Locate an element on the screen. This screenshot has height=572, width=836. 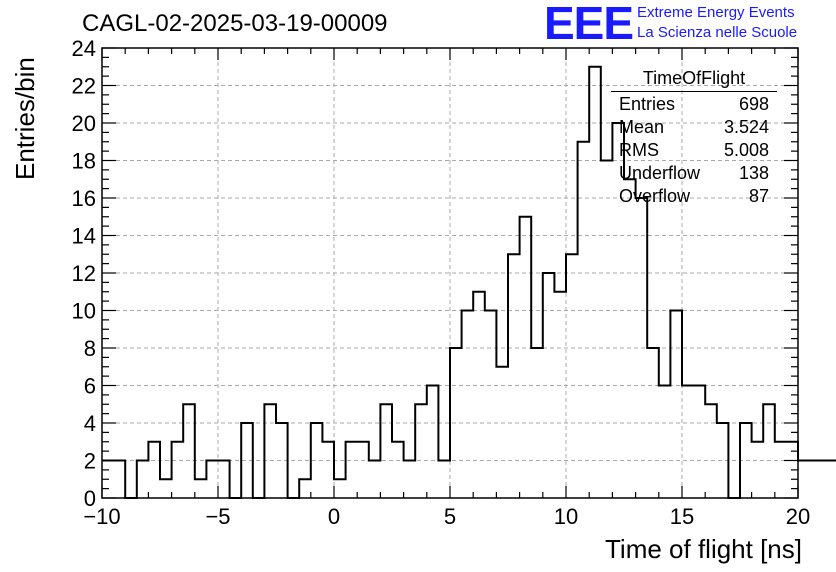
stats-row-rms: RMS 5.008 is located at coordinates (694, 150).